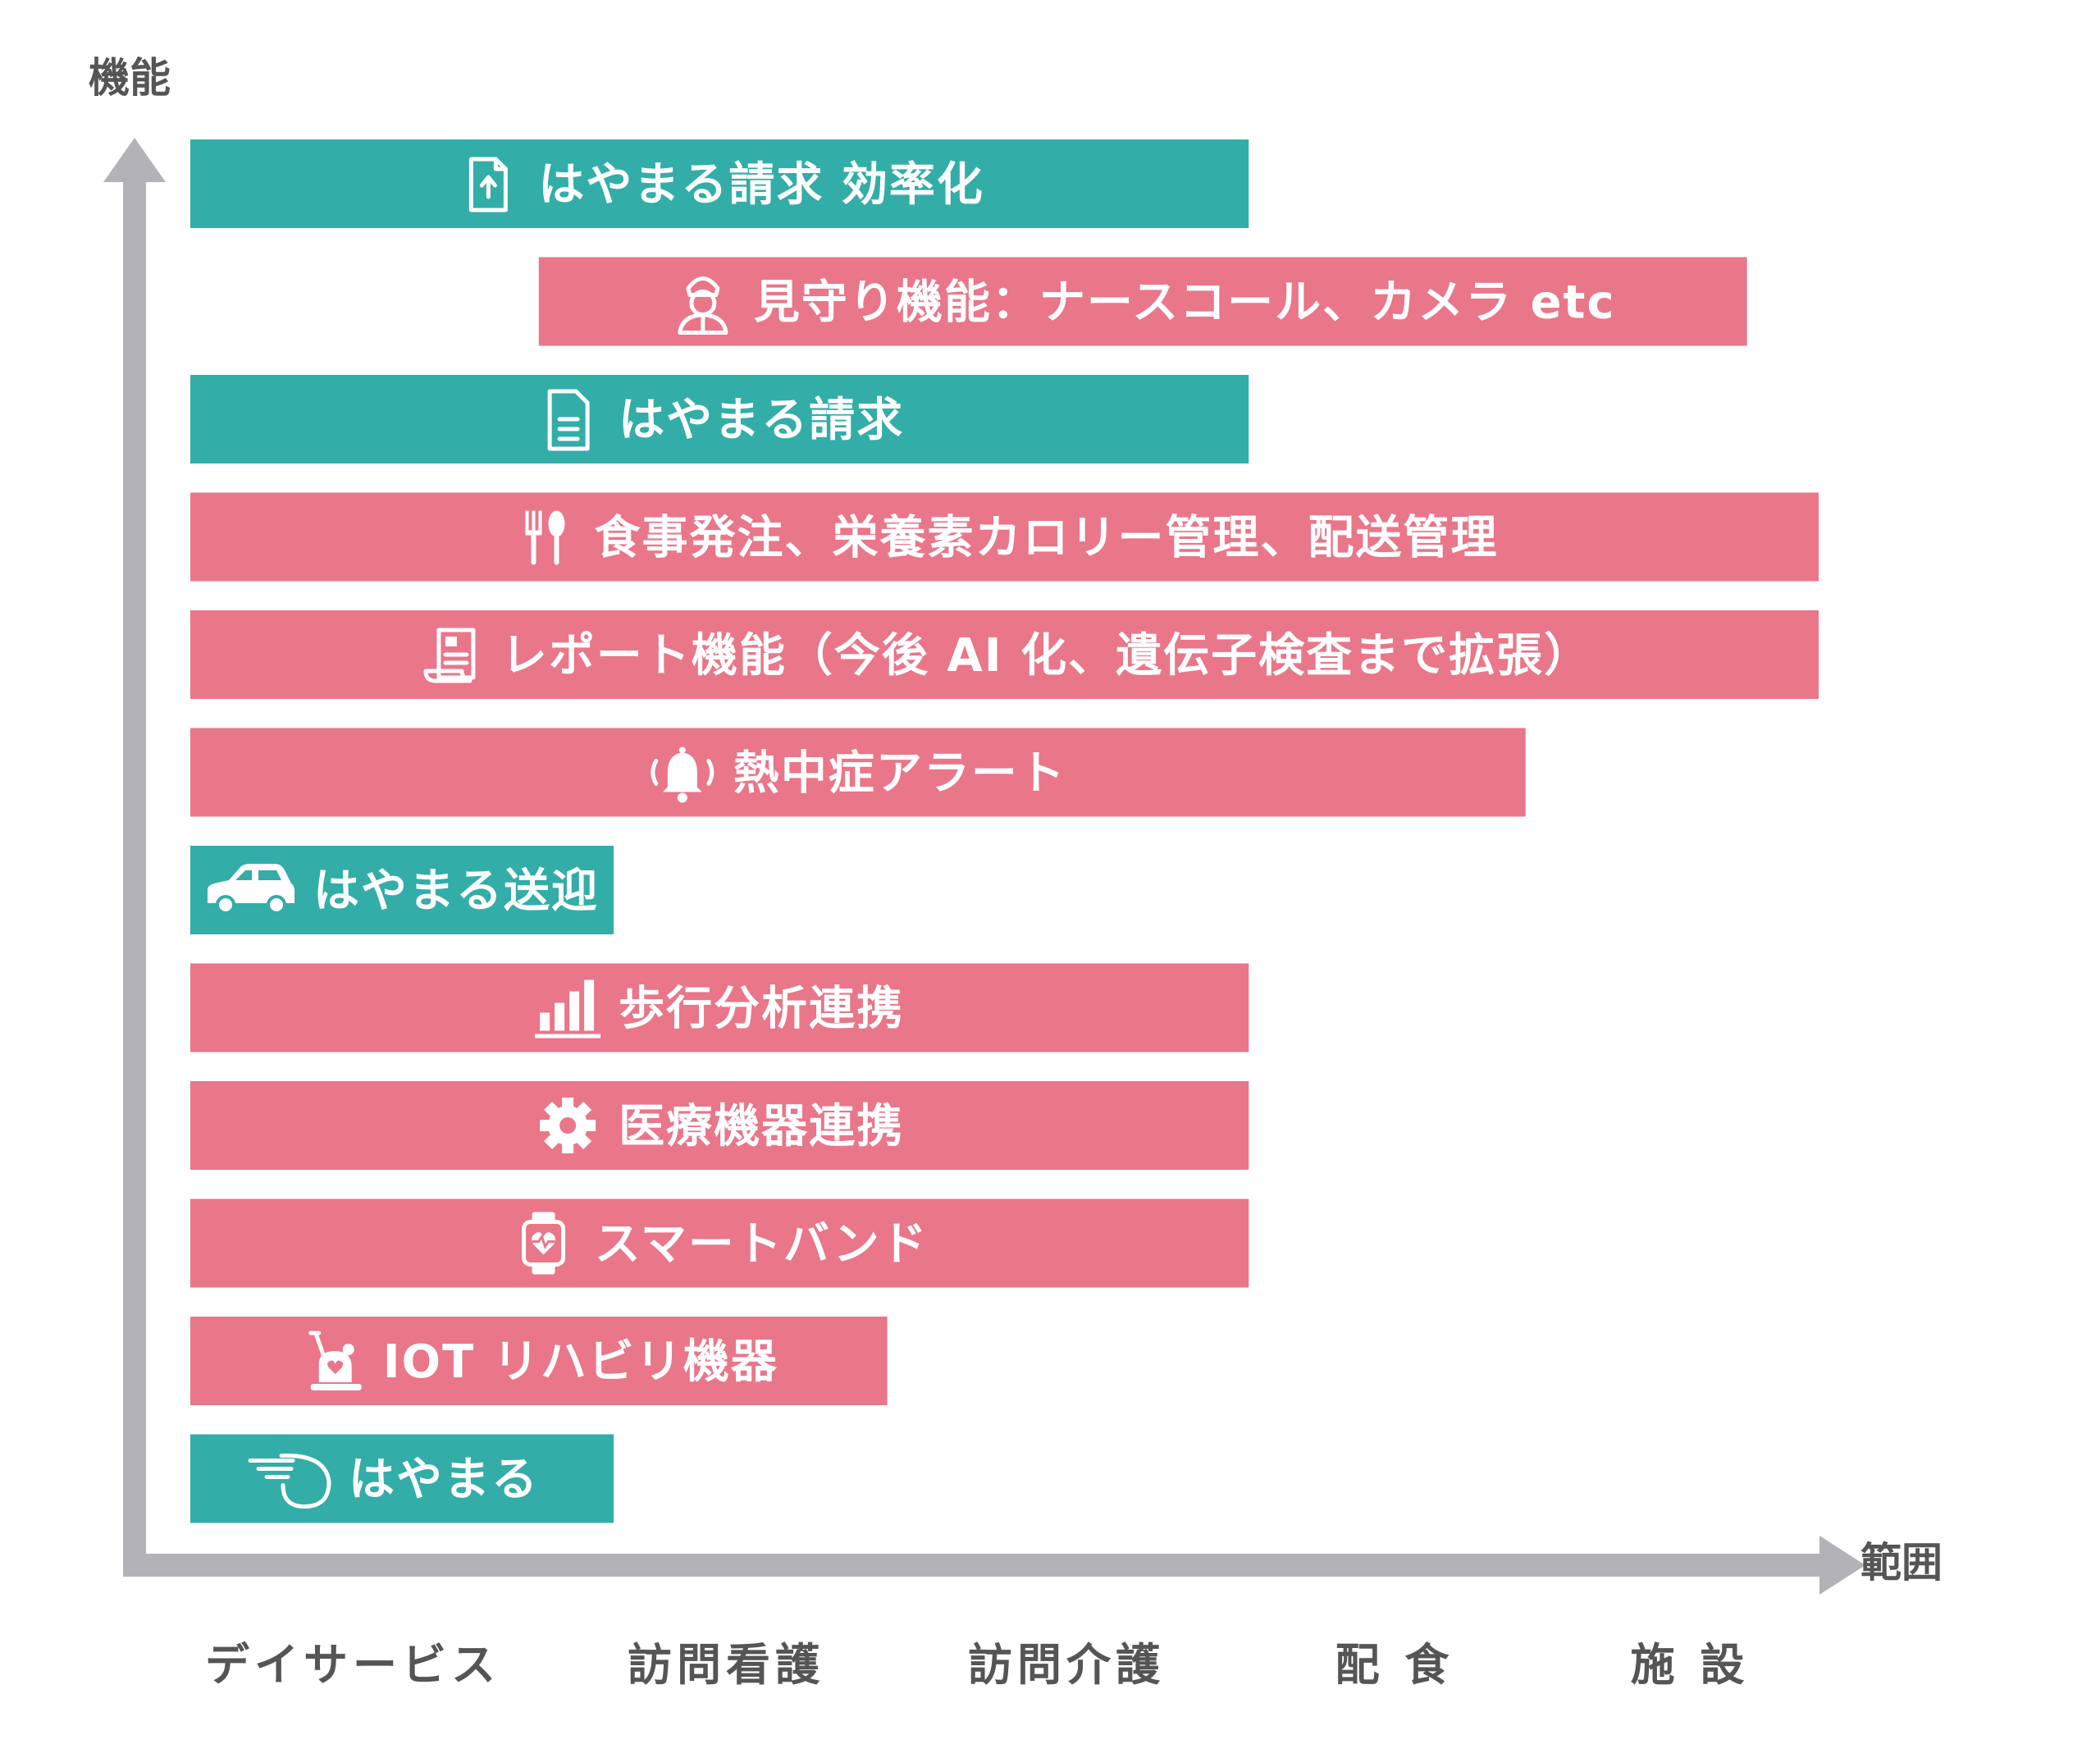 The height and width of the screenshot is (1744, 2100). I want to click on bar-chart-icon, so click(568, 1009).